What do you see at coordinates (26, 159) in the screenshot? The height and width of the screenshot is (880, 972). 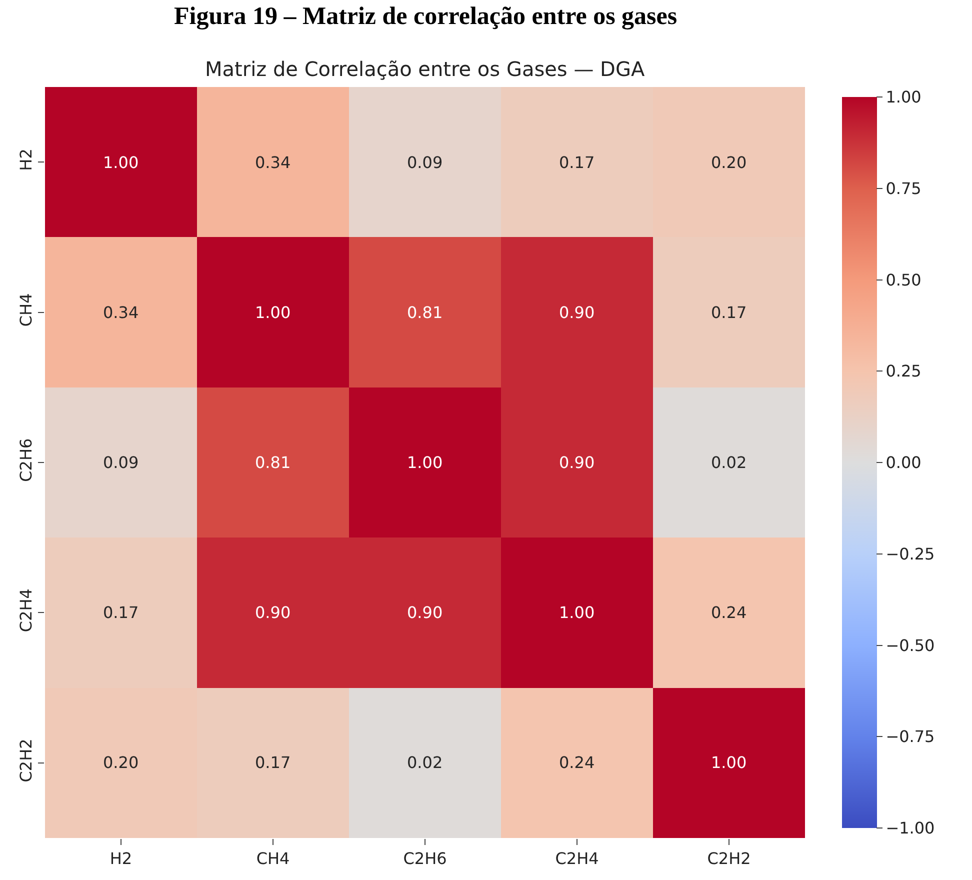 I see `y-tick-label: H2` at bounding box center [26, 159].